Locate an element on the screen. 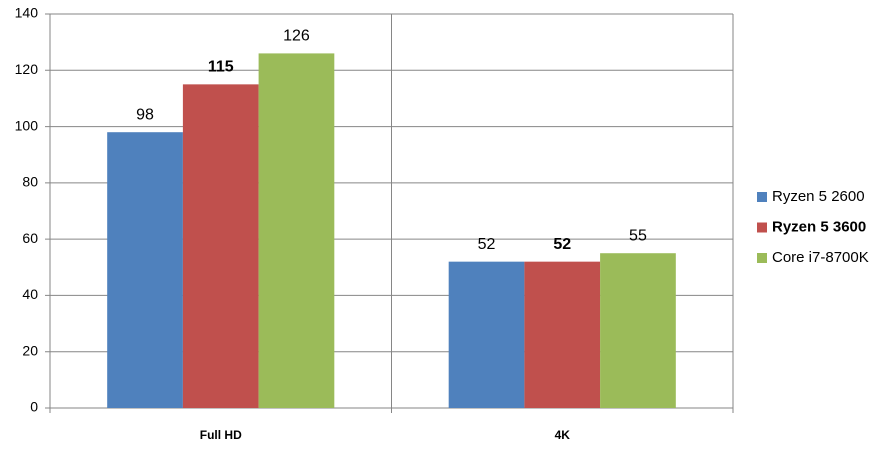 This screenshot has height=454, width=889. value-label: 115 is located at coordinates (221, 67).